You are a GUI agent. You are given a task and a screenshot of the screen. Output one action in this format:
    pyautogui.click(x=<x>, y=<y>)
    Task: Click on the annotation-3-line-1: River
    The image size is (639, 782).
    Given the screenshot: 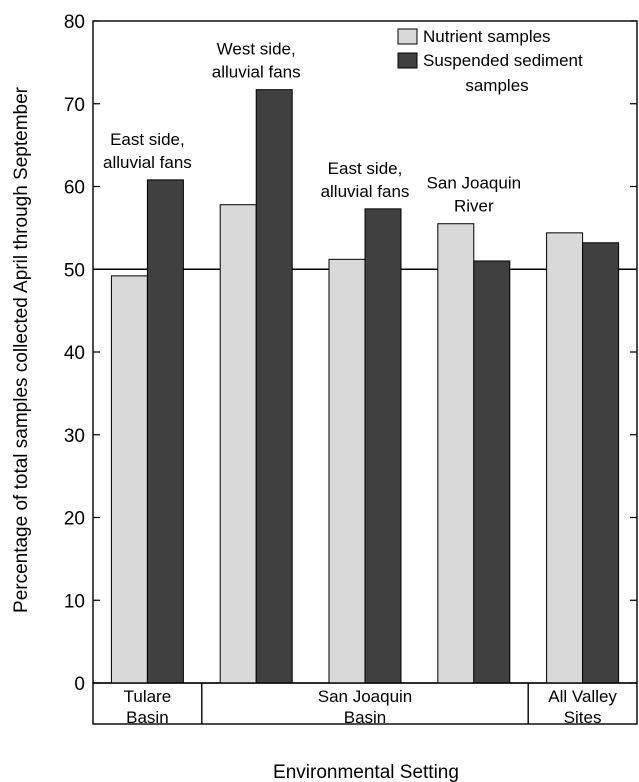 What is the action you would take?
    pyautogui.click(x=474, y=206)
    